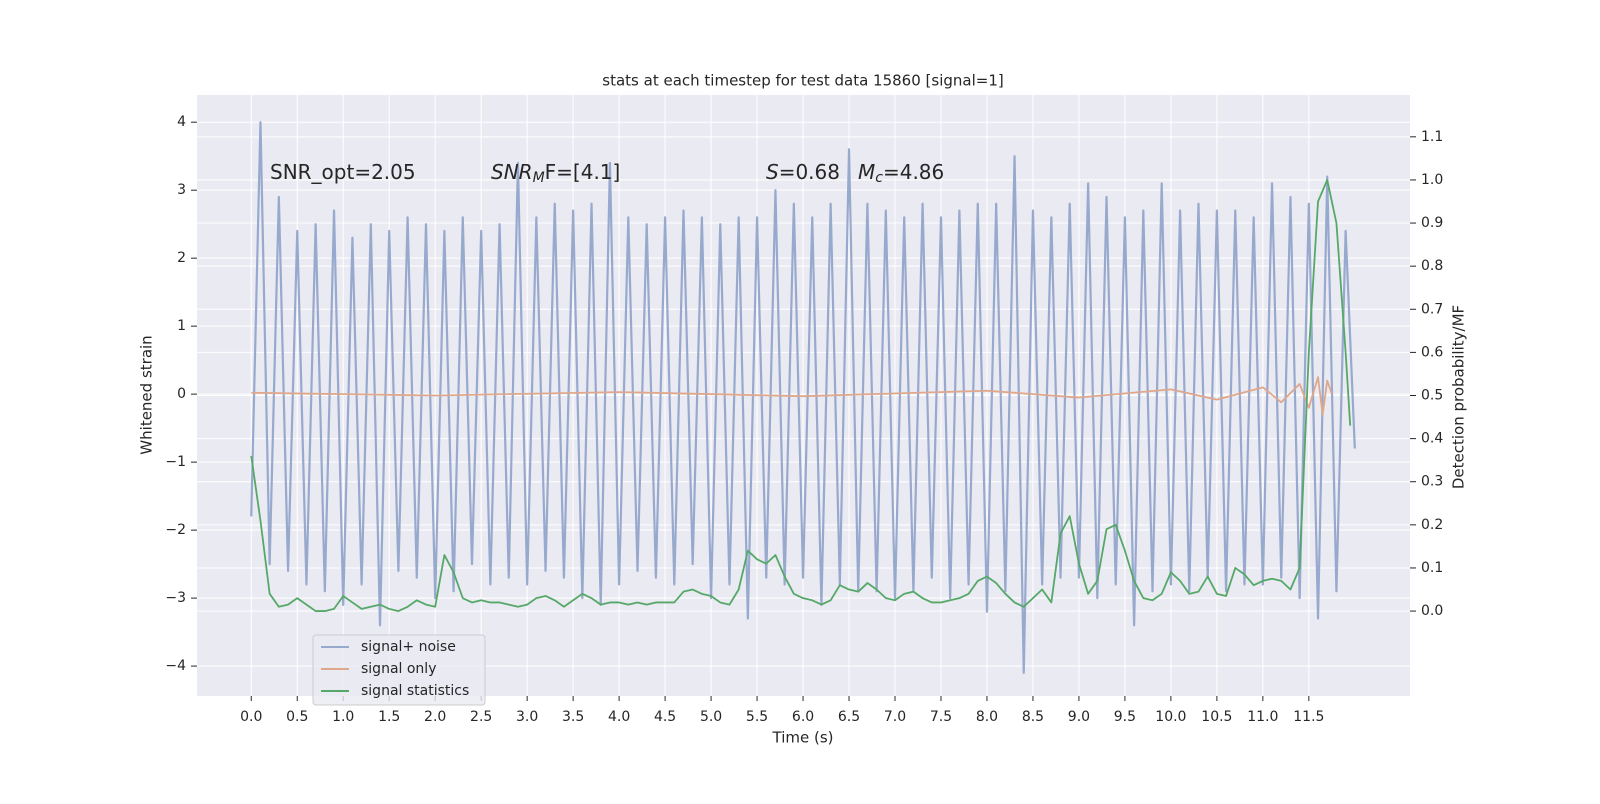  Describe the element at coordinates (1432, 266) in the screenshot. I see `y2-tick-label: 0.8` at that location.